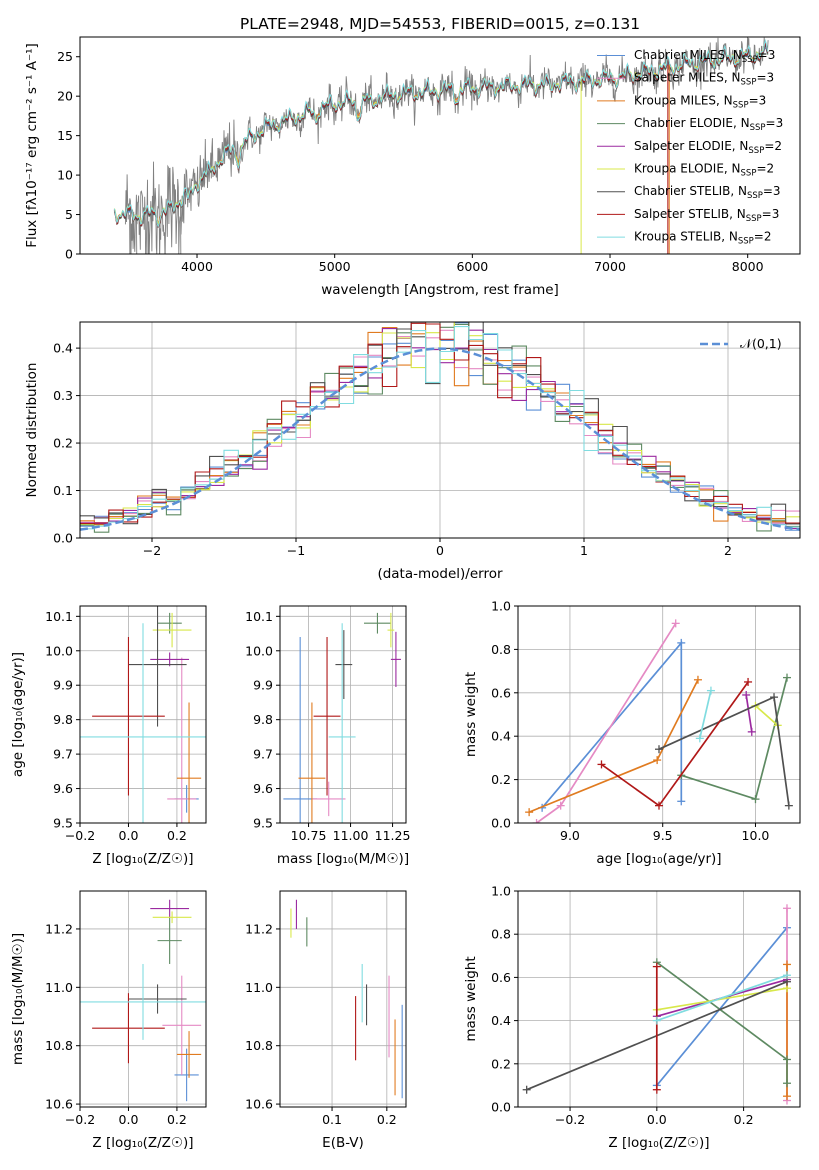 The height and width of the screenshot is (1170, 819). I want to click on normal-reference-curve, so click(440, 439).